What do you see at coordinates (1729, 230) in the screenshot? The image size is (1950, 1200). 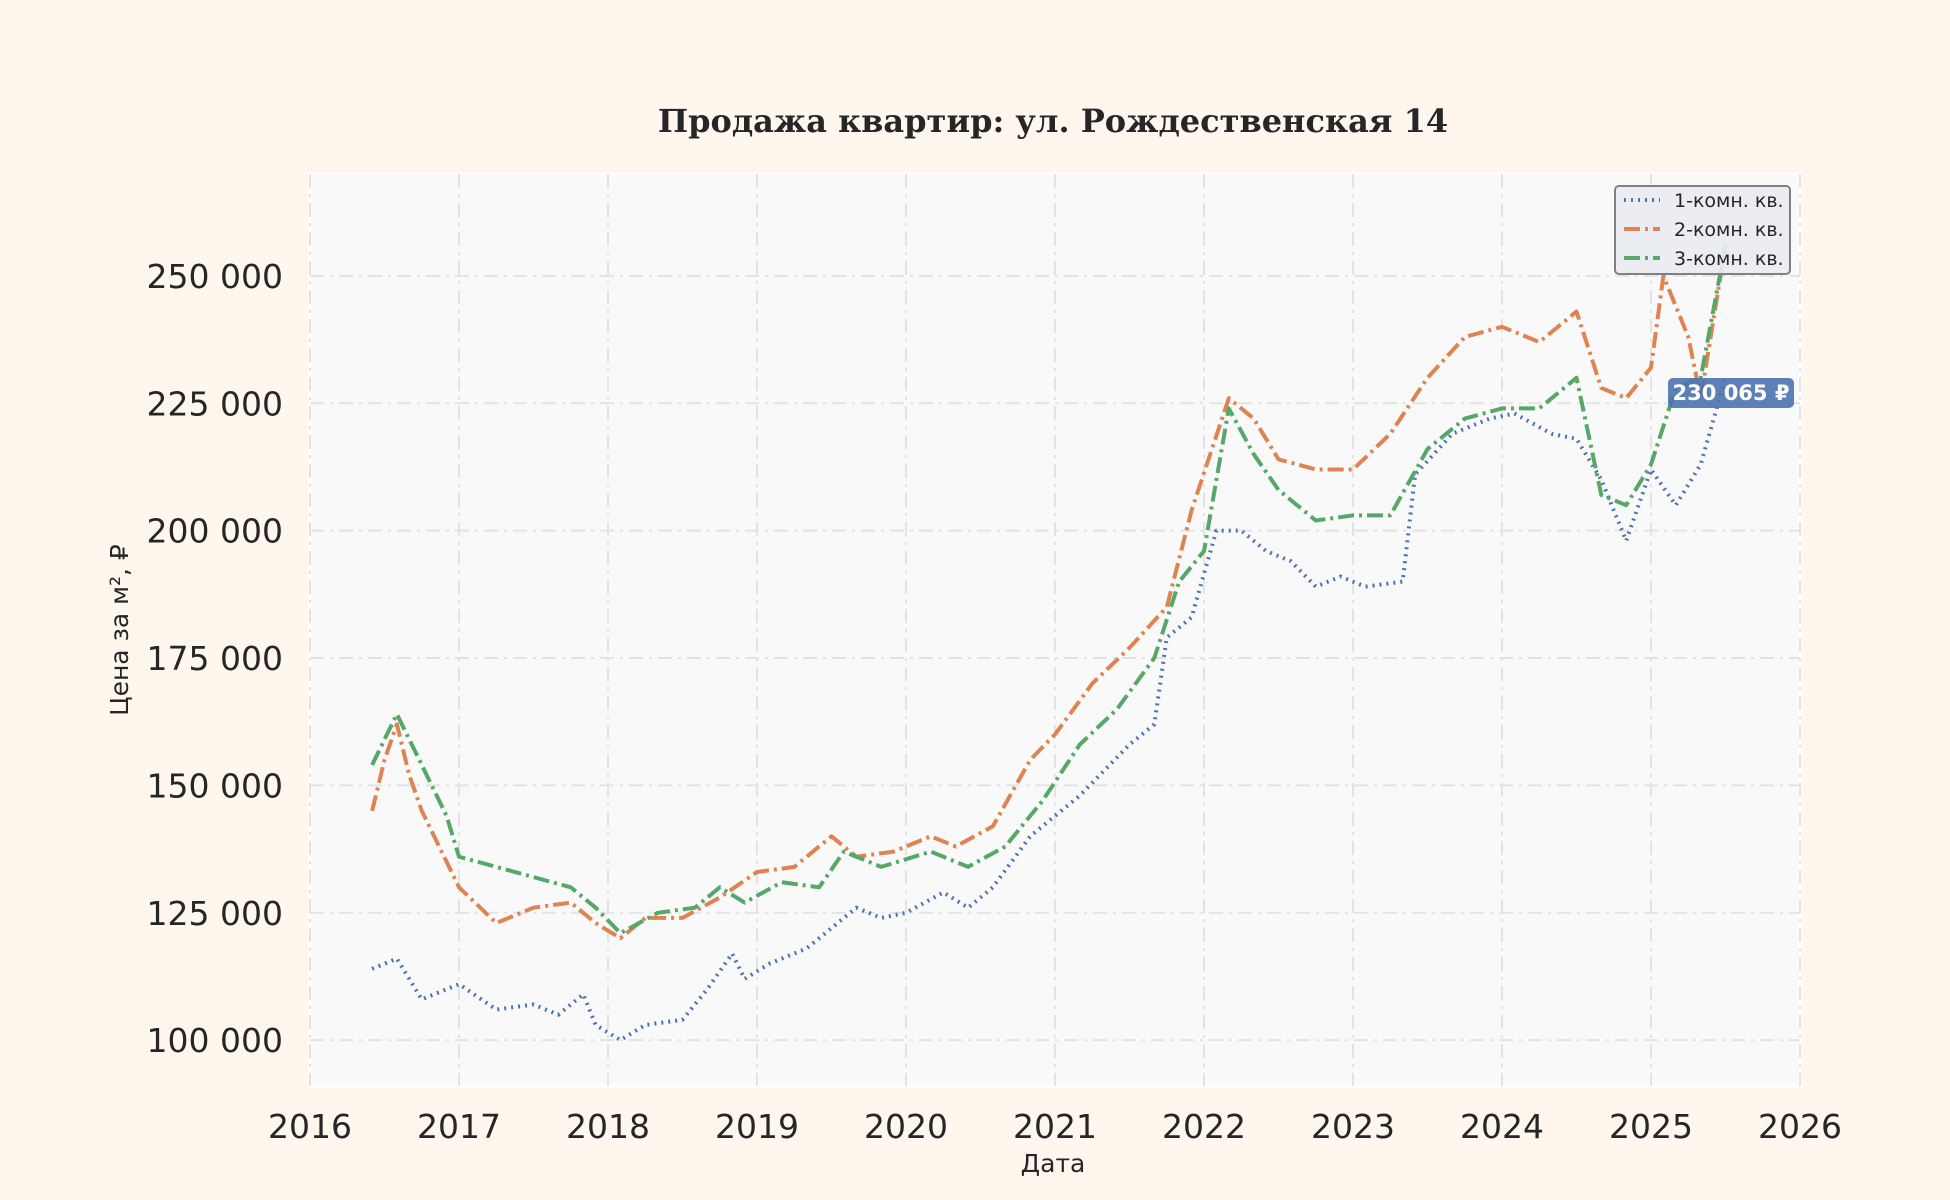 I see `legend-label-2: 2-комн. кв.` at bounding box center [1729, 230].